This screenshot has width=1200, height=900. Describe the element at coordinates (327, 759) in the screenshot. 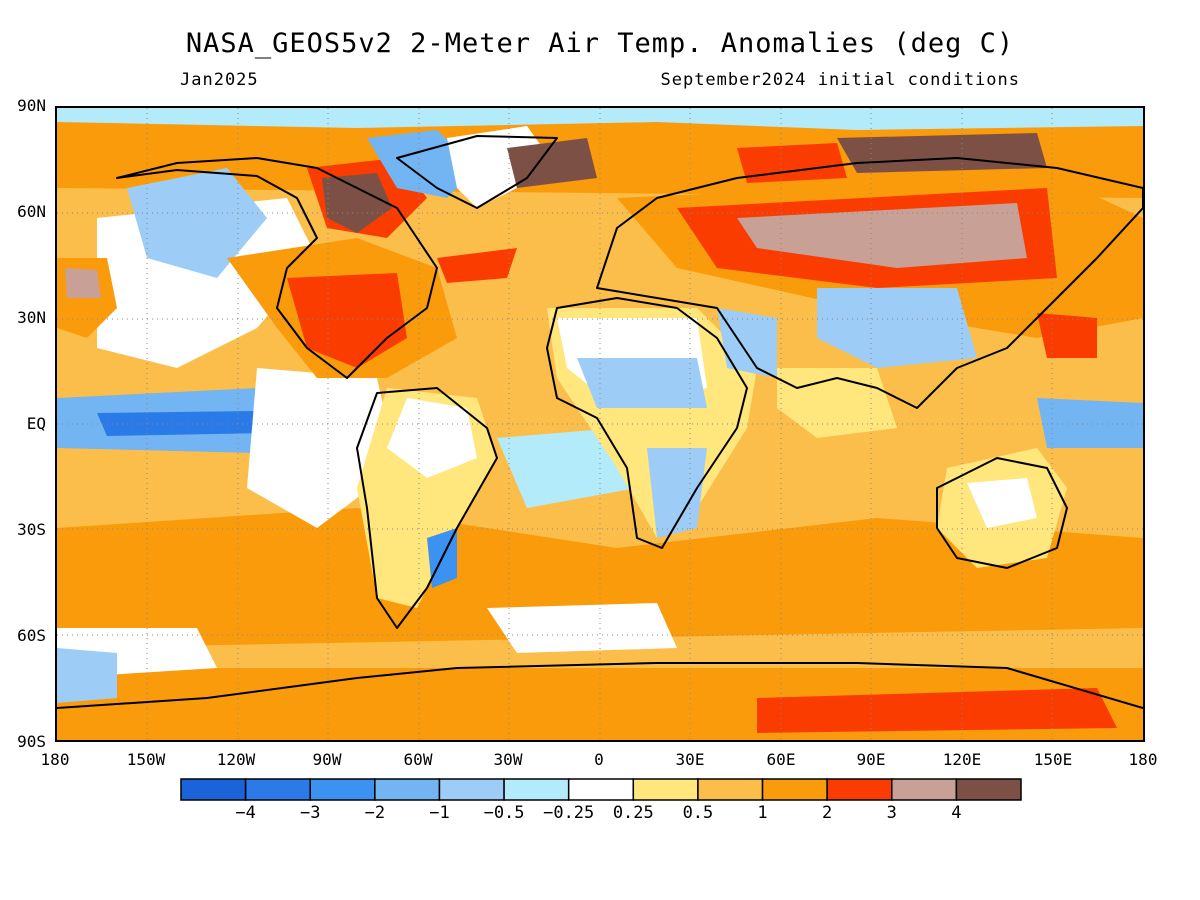

I see `lon-label-90w: 90W` at that location.